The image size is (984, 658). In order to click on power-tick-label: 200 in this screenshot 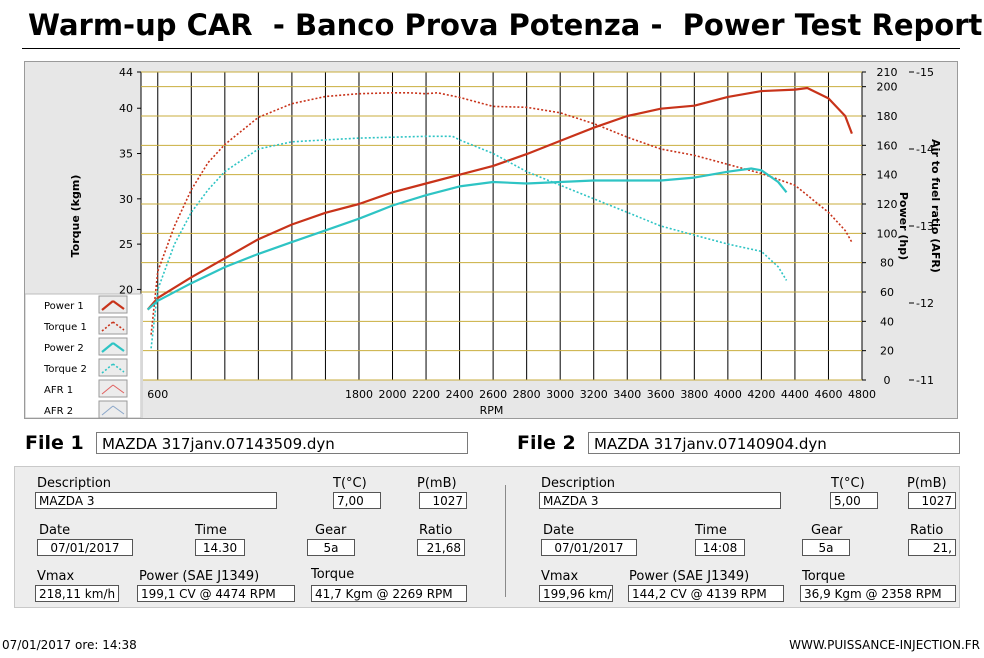, I will do `click(887, 87)`.